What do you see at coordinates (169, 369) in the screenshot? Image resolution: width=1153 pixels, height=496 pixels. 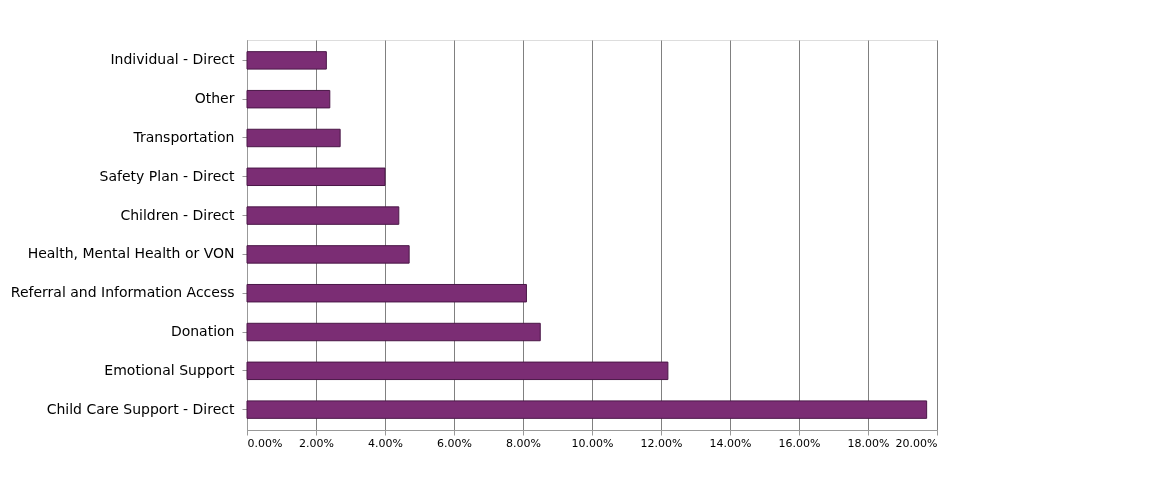 I see `y-tick-label: Emotional Support` at bounding box center [169, 369].